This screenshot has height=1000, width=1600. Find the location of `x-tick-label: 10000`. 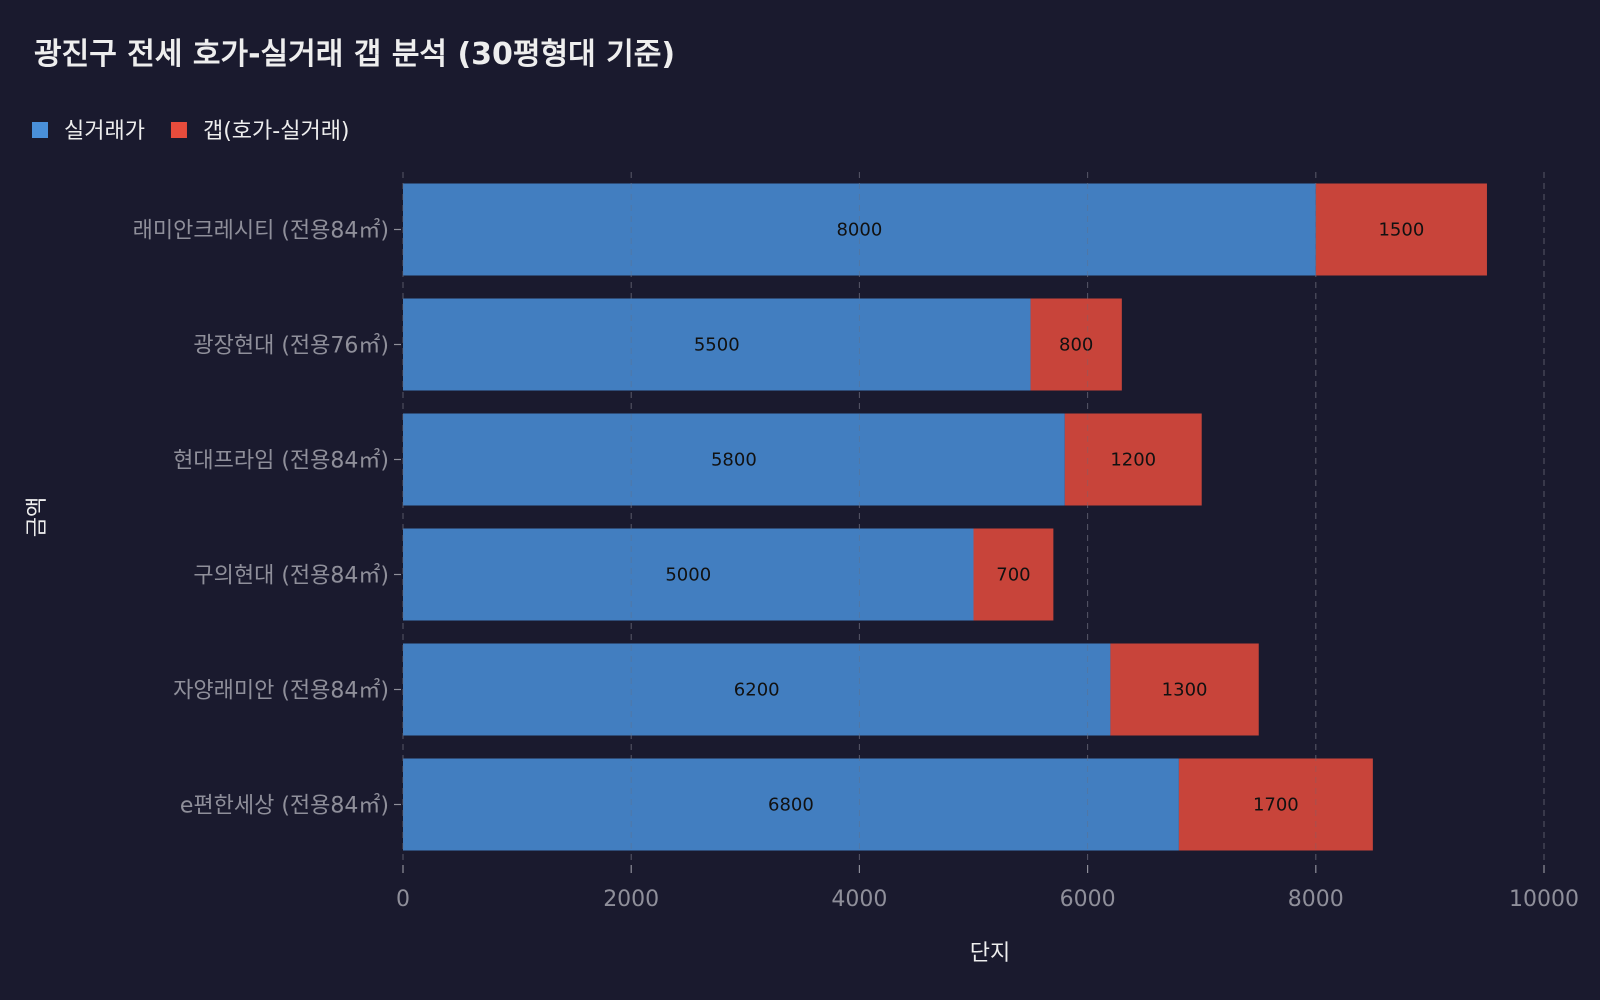

x-tick-label: 10000 is located at coordinates (1544, 899).